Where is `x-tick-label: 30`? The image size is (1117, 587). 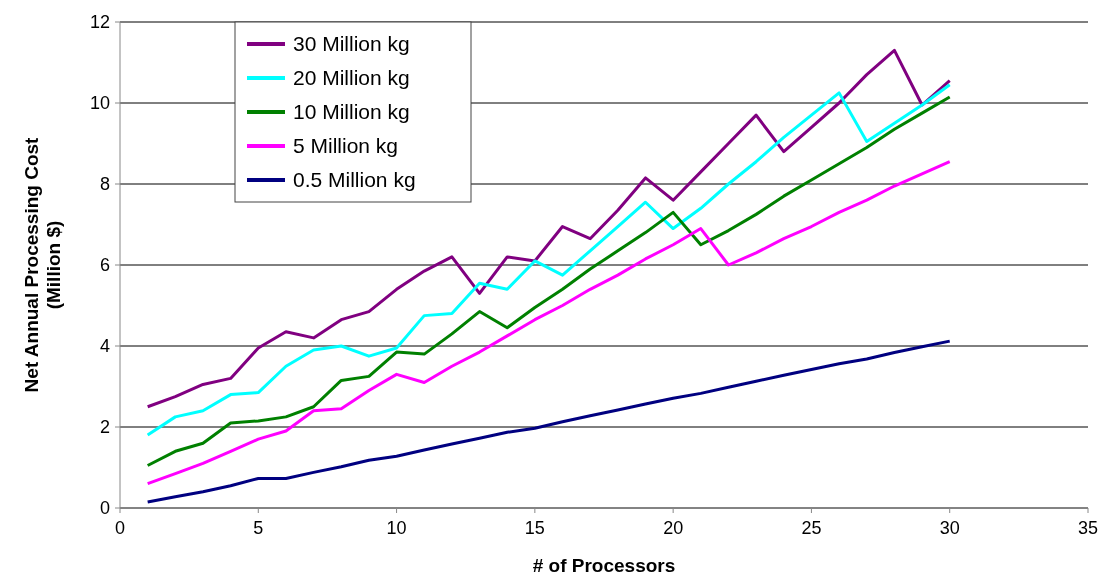
x-tick-label: 30 is located at coordinates (949, 528).